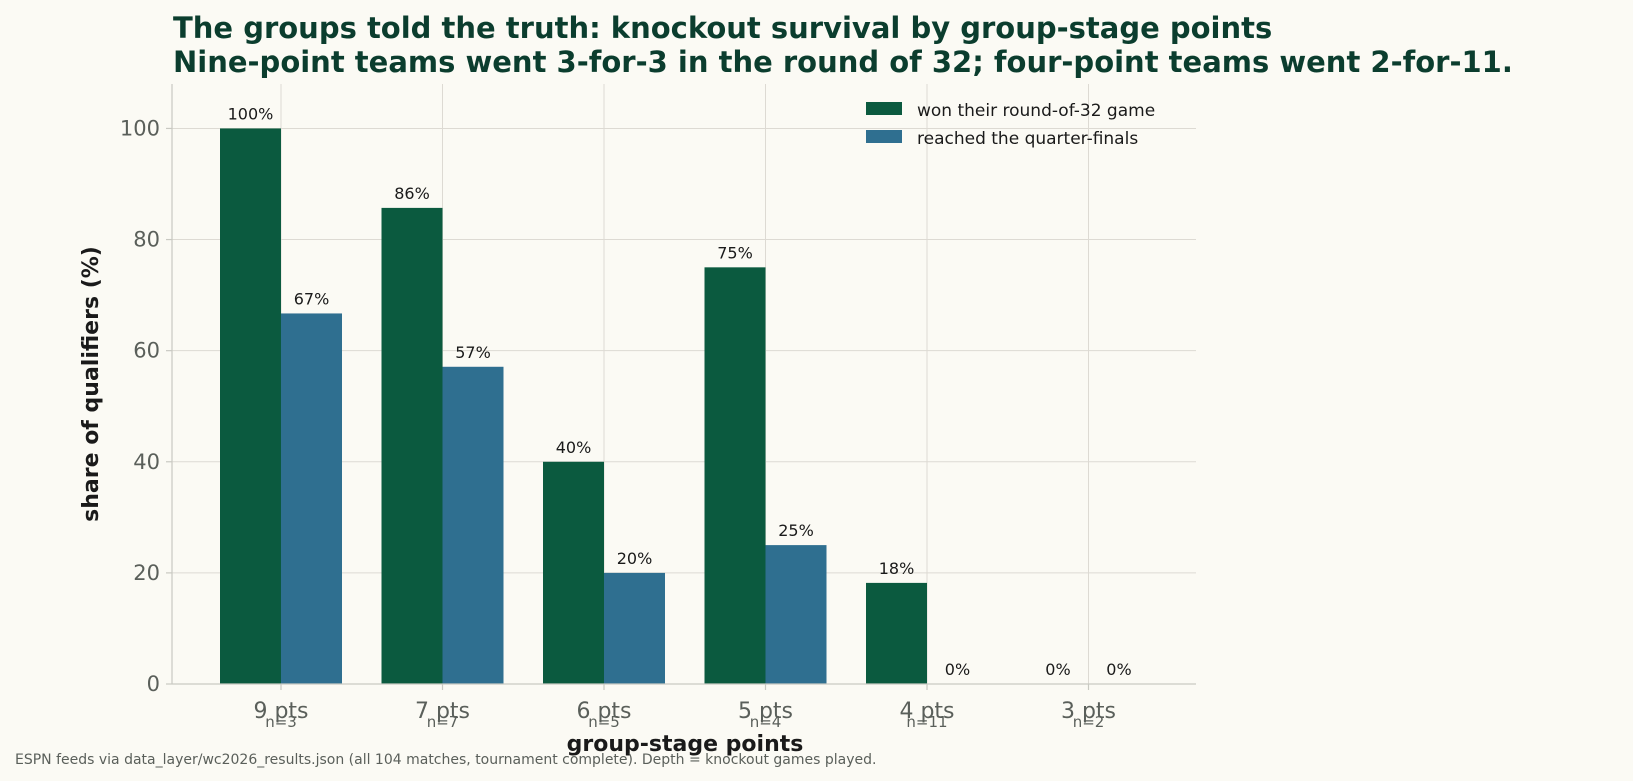  Describe the element at coordinates (635, 558) in the screenshot. I see `bar-value-label: 20%` at that location.